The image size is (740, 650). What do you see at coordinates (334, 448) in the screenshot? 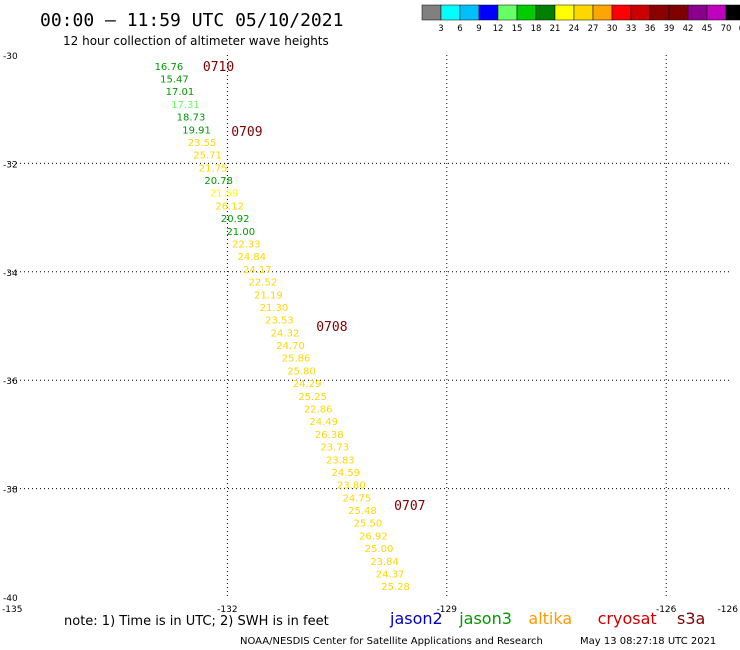
I see `wave-height-value: 23.73` at bounding box center [334, 448].